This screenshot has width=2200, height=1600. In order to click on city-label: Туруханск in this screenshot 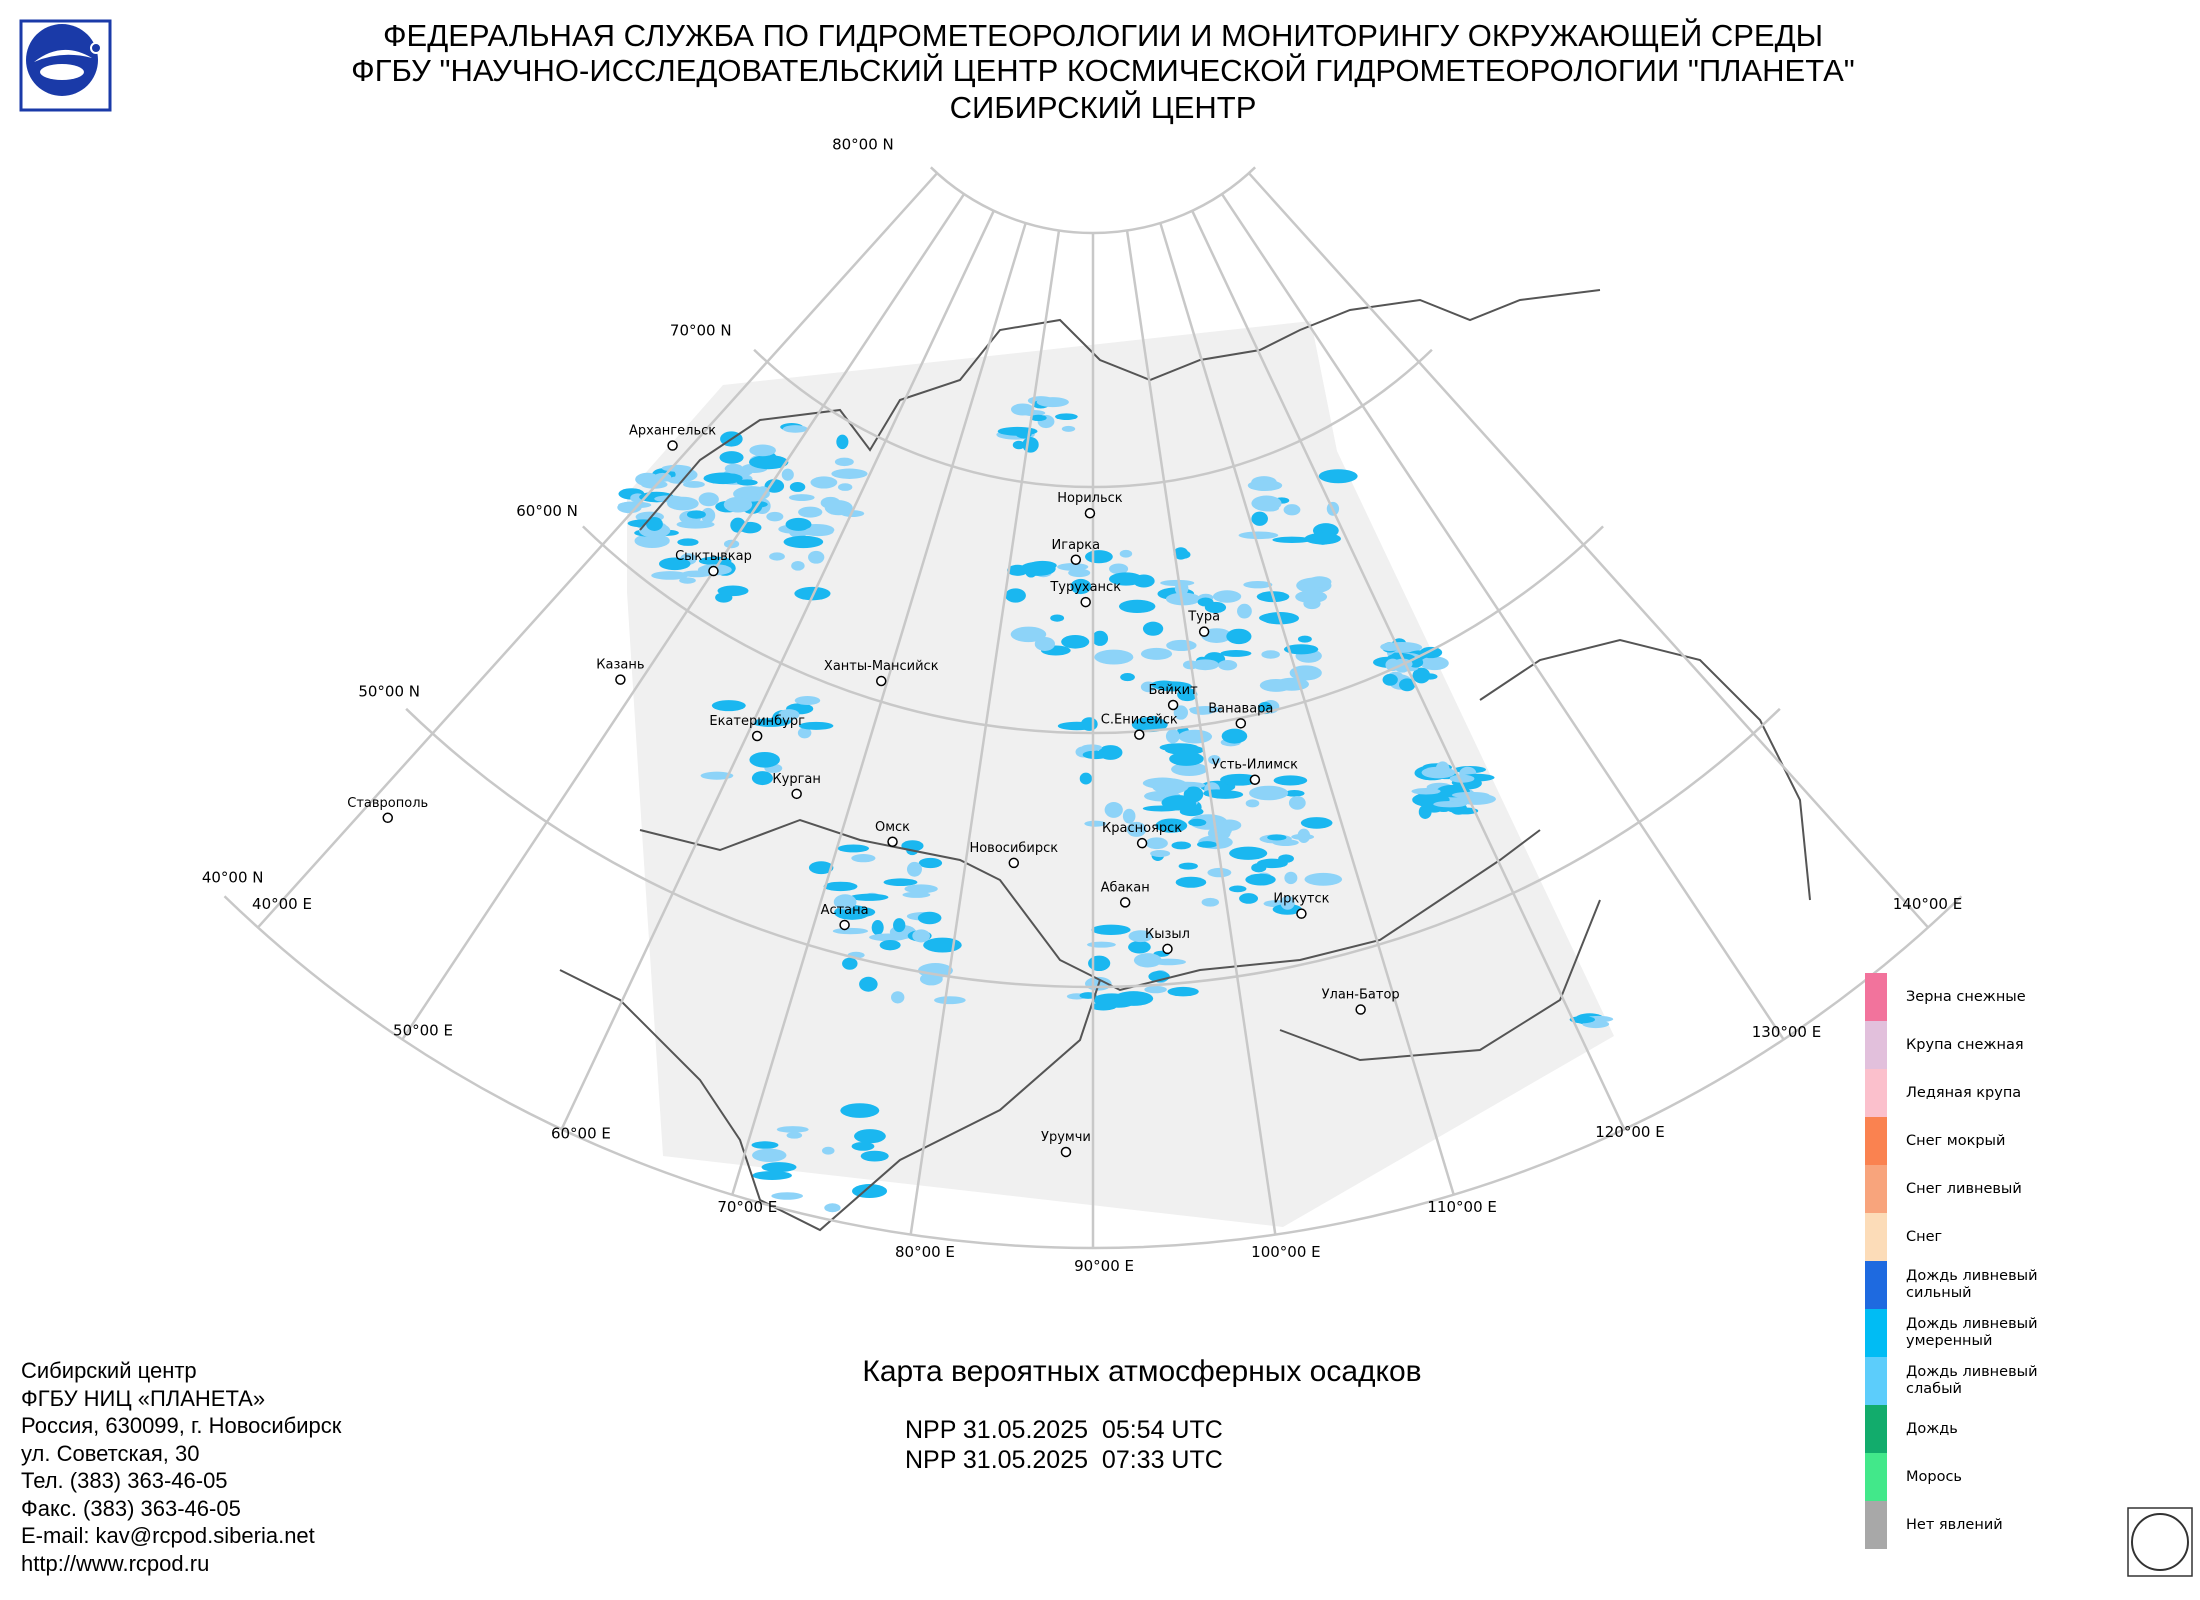, I will do `click(1085, 587)`.